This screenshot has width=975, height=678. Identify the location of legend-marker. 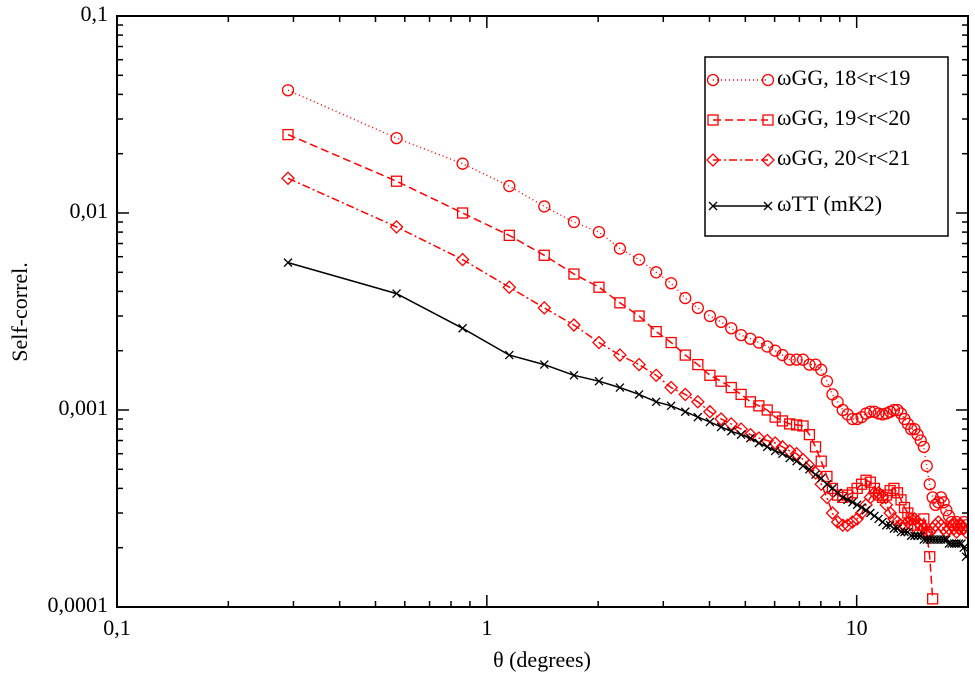
(740, 206).